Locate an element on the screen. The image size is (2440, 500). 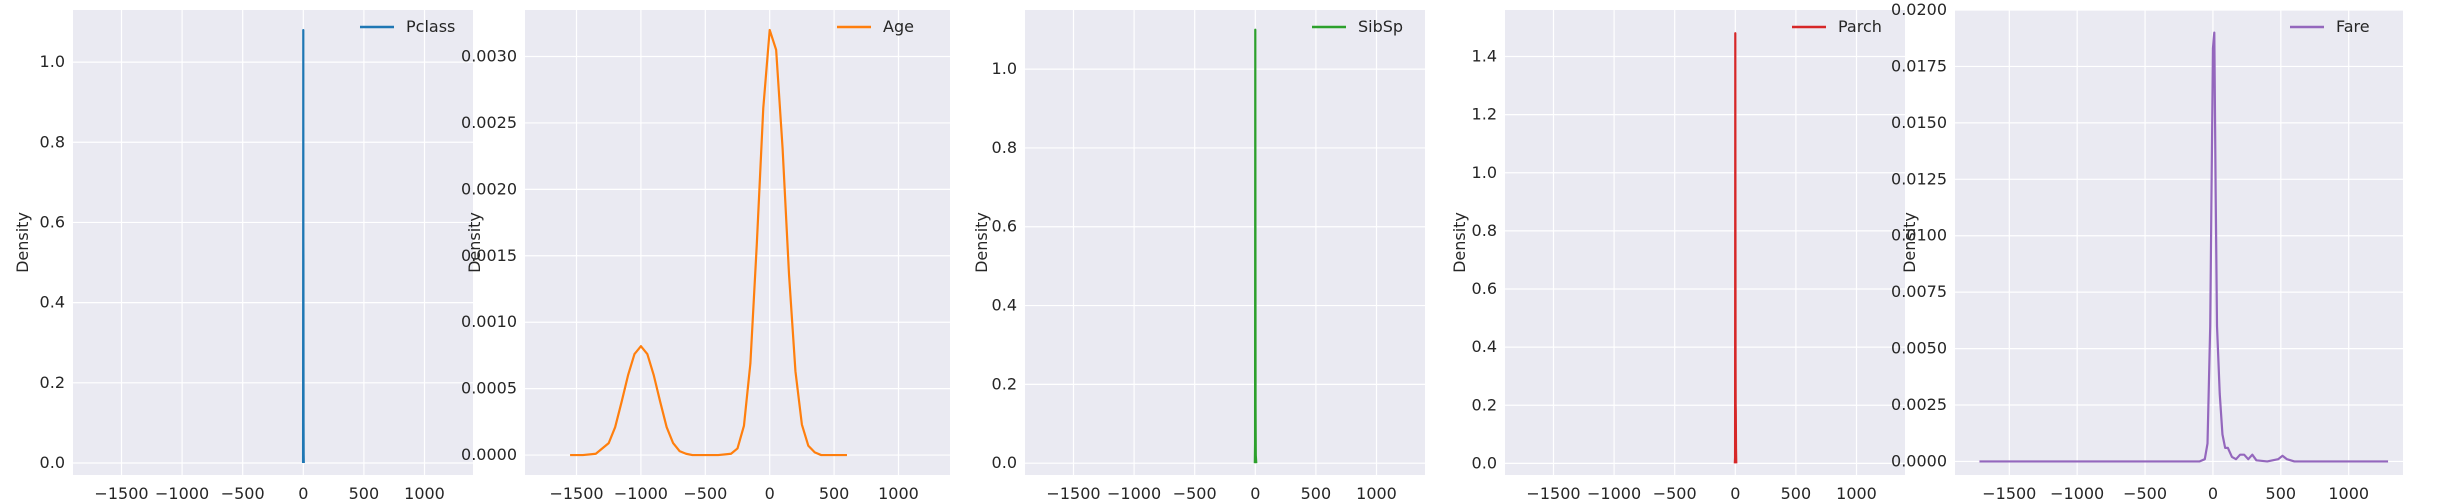
y-tick-label: 0.0010 is located at coordinates (489, 321).